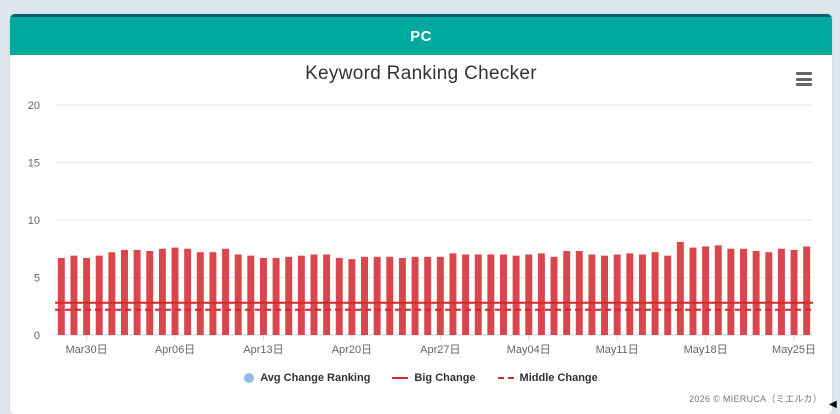 The width and height of the screenshot is (840, 414). I want to click on legend-label: Middle Change, so click(558, 378).